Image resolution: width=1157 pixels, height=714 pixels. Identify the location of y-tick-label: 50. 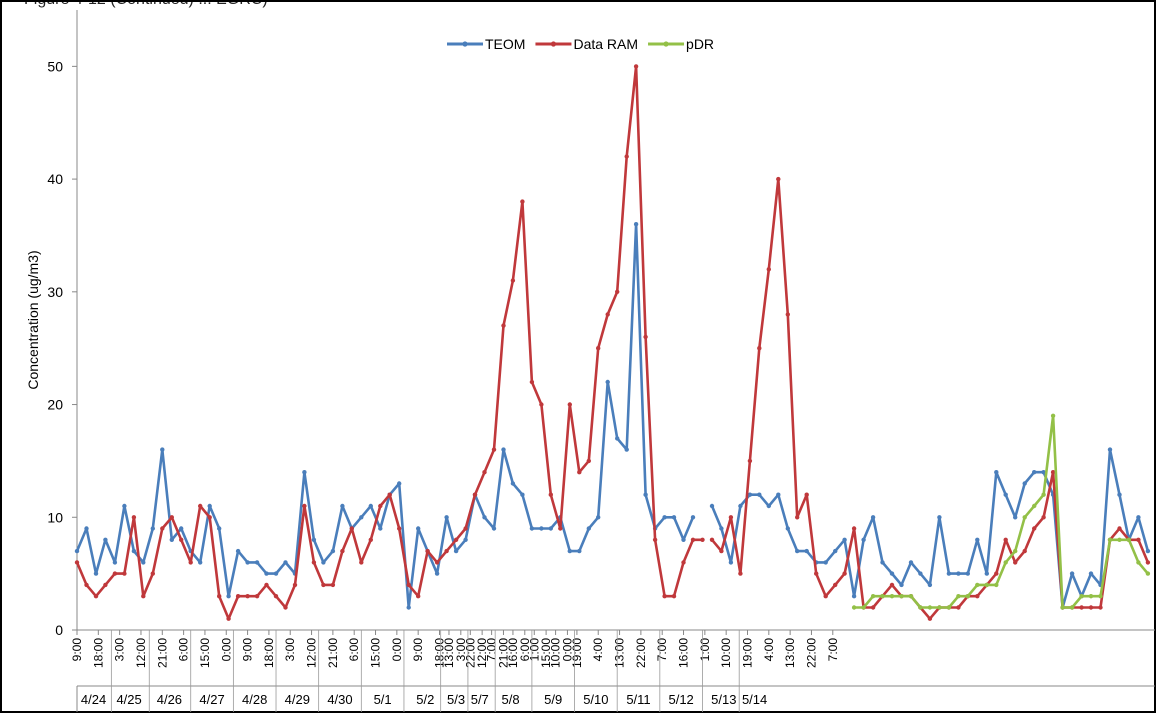
(55, 66).